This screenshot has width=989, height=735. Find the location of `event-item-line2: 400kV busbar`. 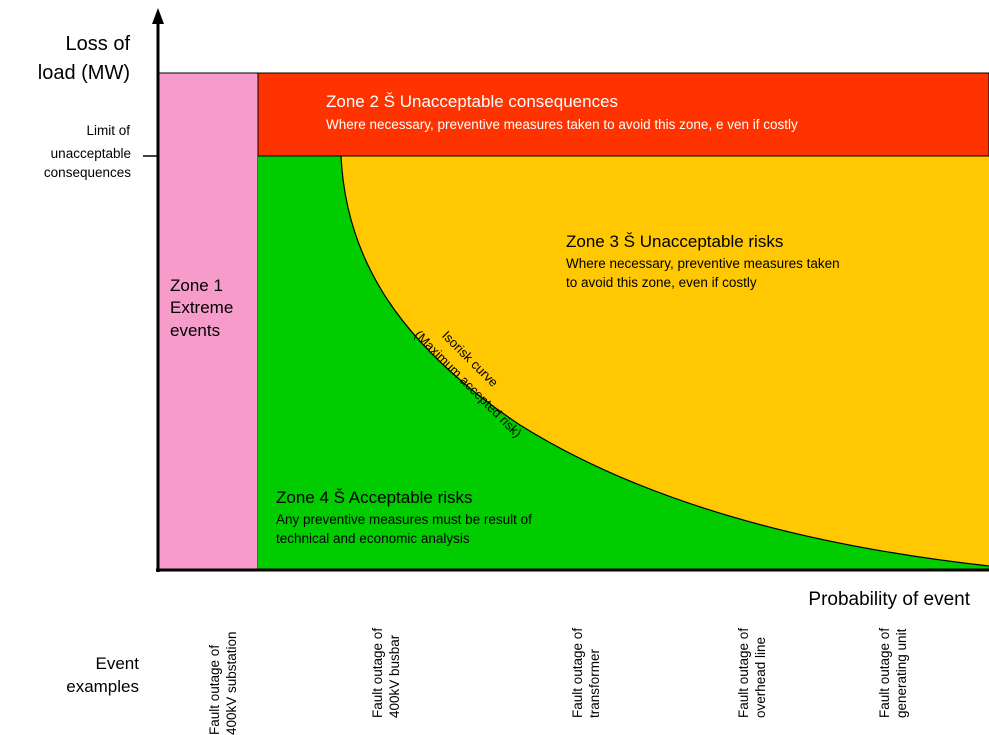

event-item-line2: 400kV busbar is located at coordinates (394, 676).